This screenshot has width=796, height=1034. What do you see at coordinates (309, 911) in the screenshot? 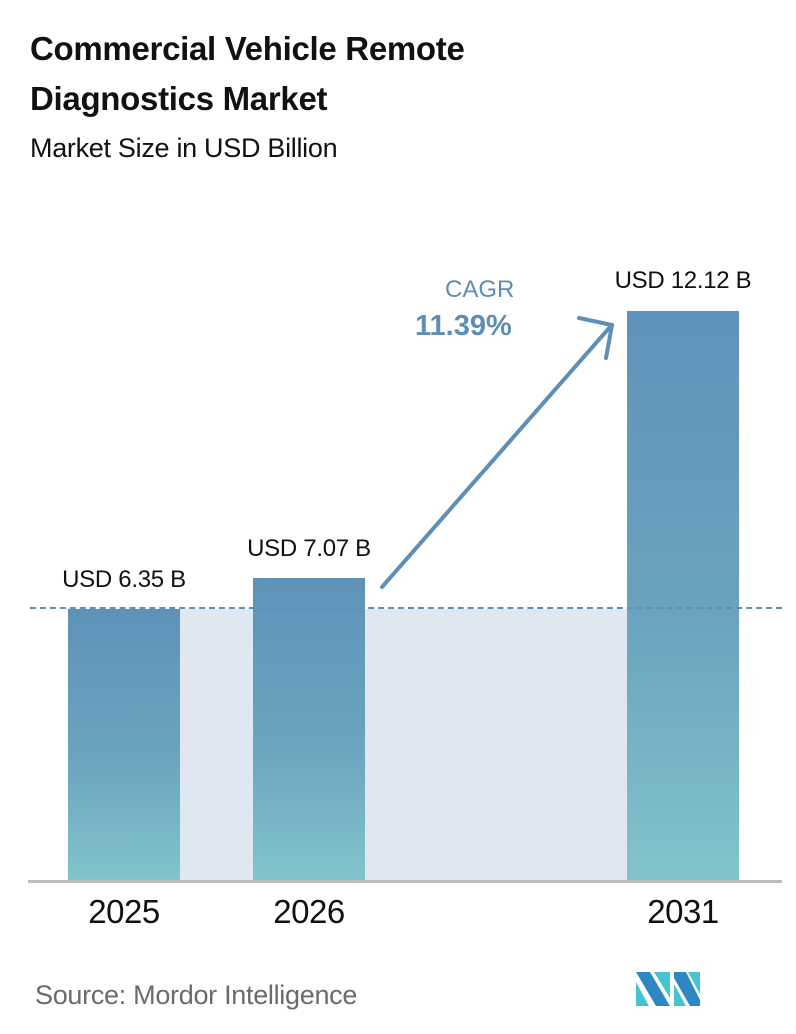
I see `x-tick-2026: 2026` at bounding box center [309, 911].